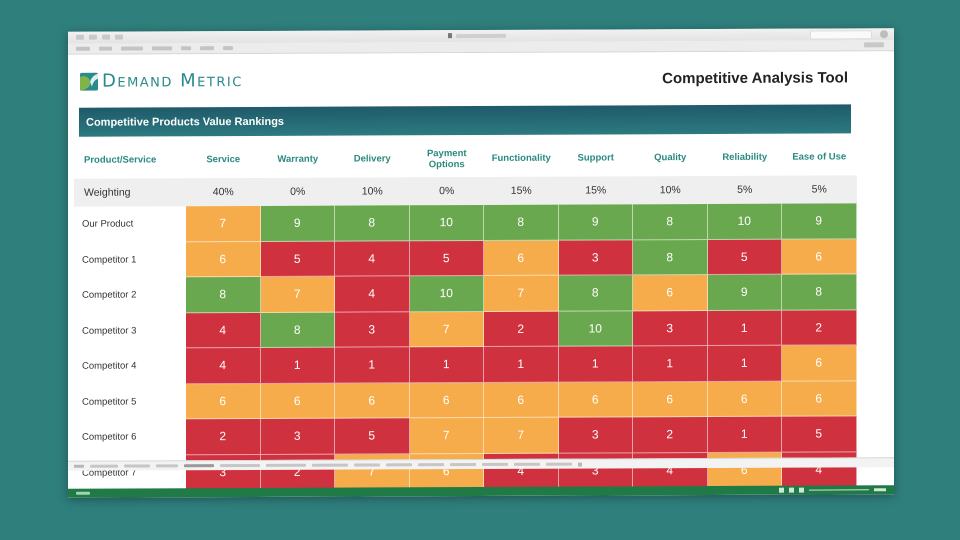 Image resolution: width=960 pixels, height=540 pixels. I want to click on normal-view-icon, so click(781, 490).